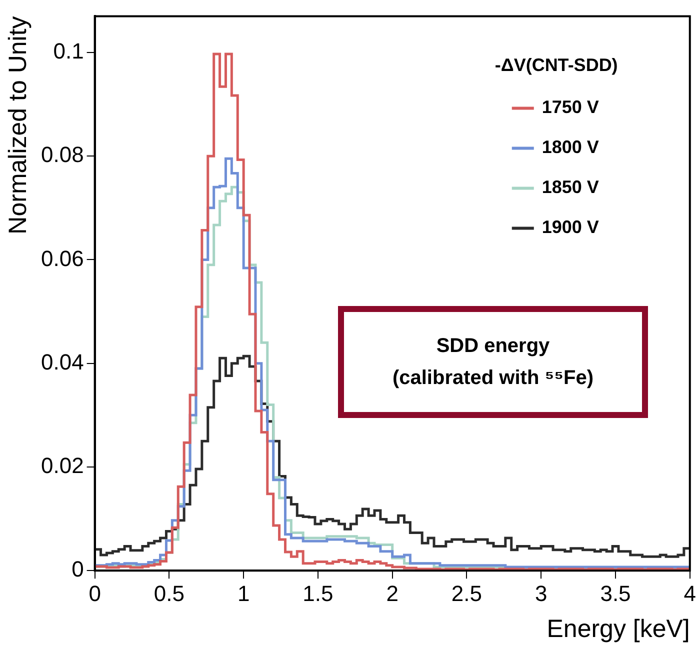 This screenshot has height=649, width=699. I want to click on x-tick-label: 1, so click(243, 593).